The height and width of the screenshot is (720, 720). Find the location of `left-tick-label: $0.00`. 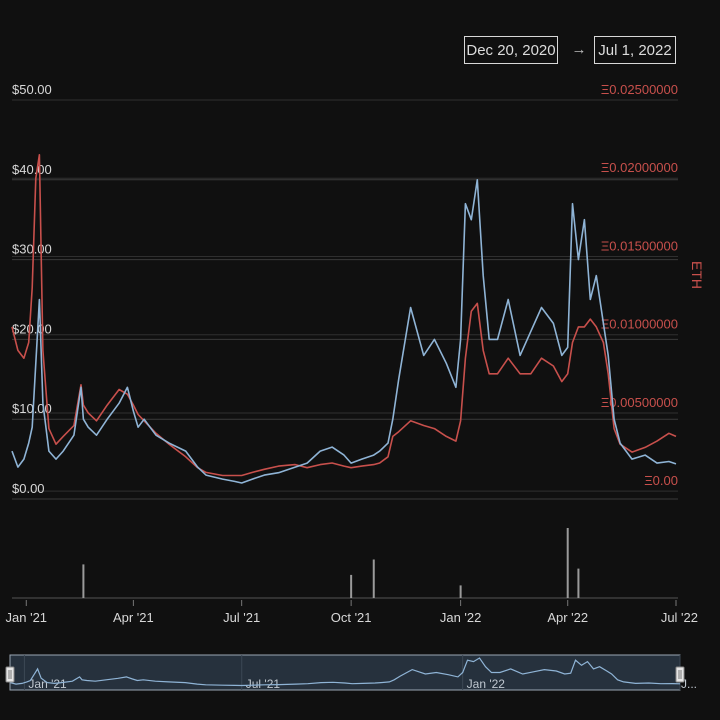

left-tick-label: $0.00 is located at coordinates (28, 488).